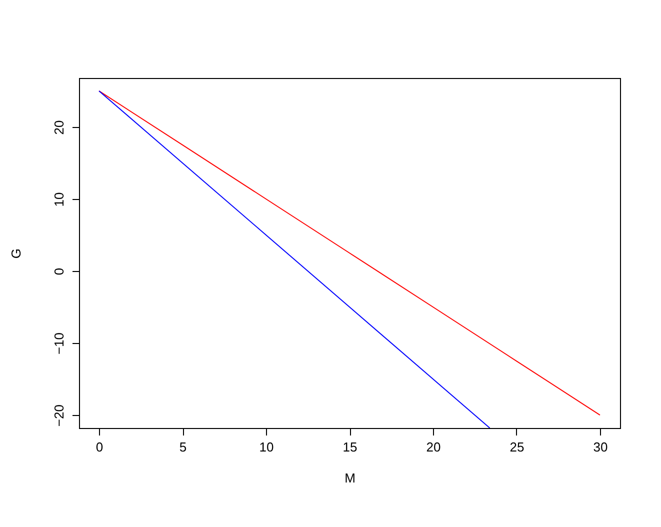  Describe the element at coordinates (266, 447) in the screenshot. I see `x-tick-label: 10` at that location.